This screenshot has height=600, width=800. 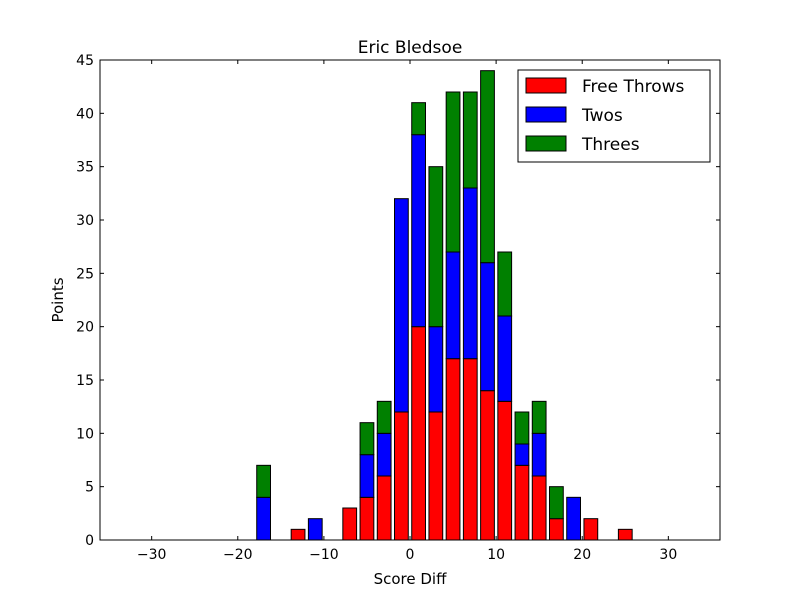 What do you see at coordinates (58, 299) in the screenshot?
I see `y-axis-label: Points` at bounding box center [58, 299].